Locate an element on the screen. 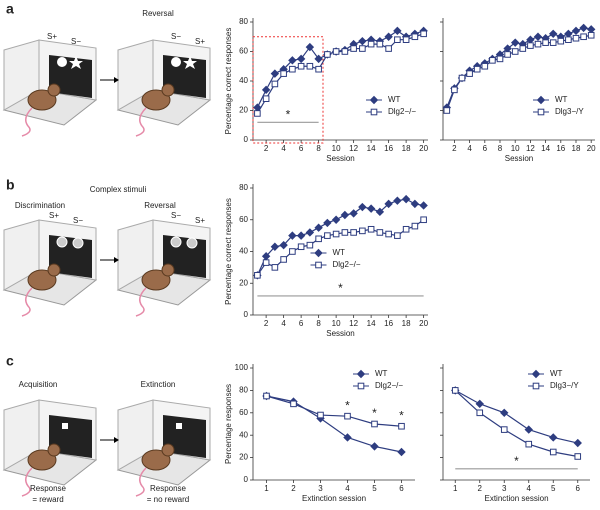  illustration-label: S− is located at coordinates (176, 36).